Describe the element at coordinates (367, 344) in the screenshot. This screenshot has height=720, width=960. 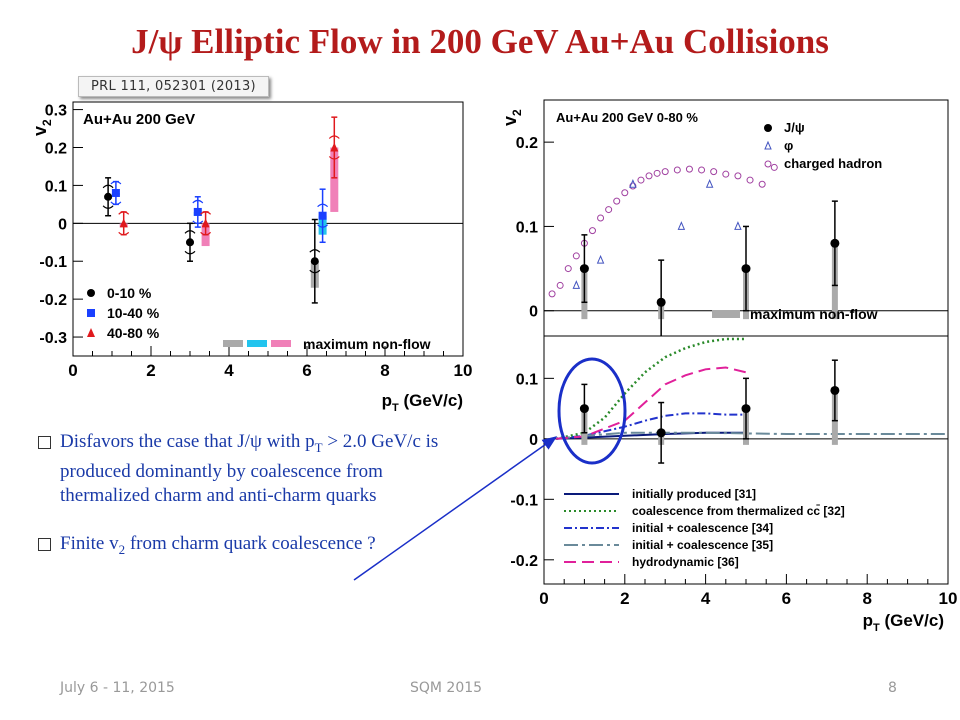
I see `nonflow-legend-label: maximum non-flow` at that location.